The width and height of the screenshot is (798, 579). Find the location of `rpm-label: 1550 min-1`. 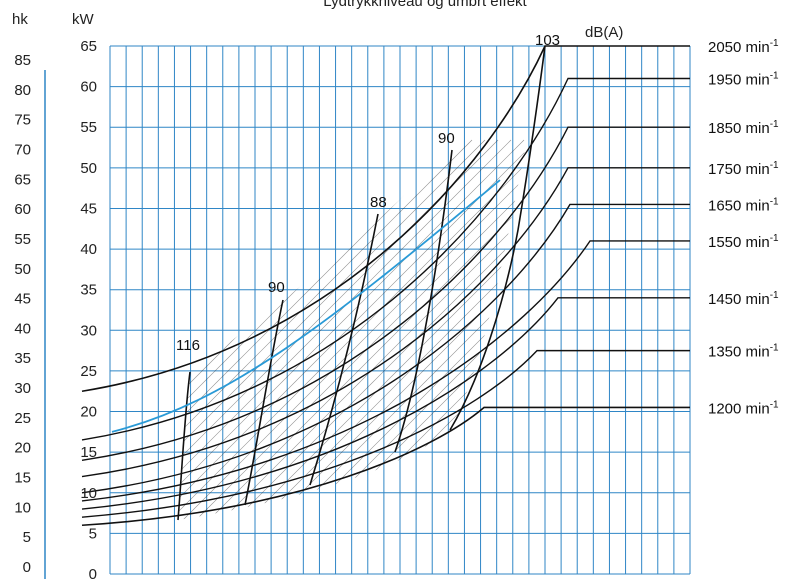

rpm-label: 1550 min-1 is located at coordinates (743, 242).